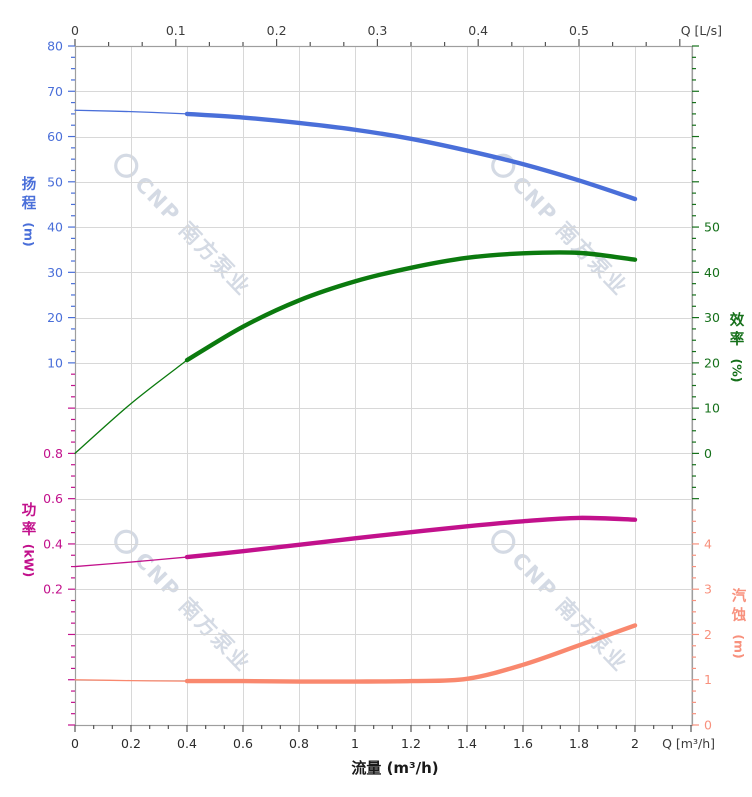 This screenshot has width=752, height=797. What do you see at coordinates (55, 205) in the screenshot?
I see `head-axis-labels: 80 70 60 50 40 30 20 10` at bounding box center [55, 205].